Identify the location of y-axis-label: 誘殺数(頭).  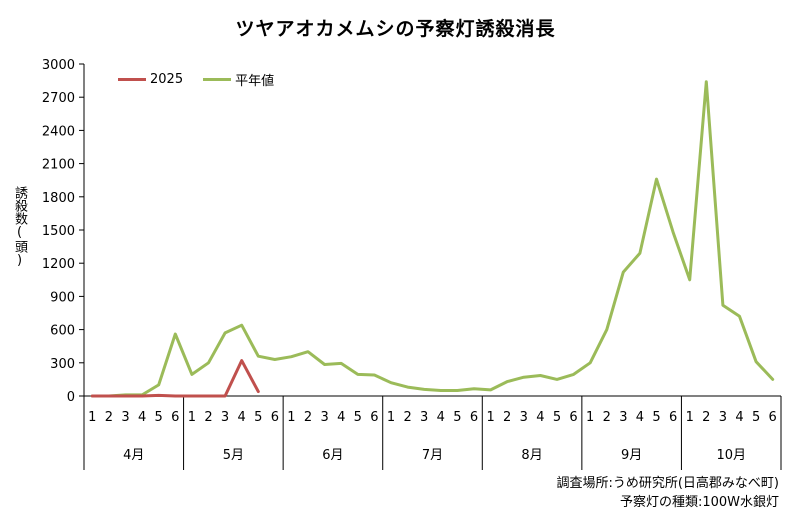
(19, 227).